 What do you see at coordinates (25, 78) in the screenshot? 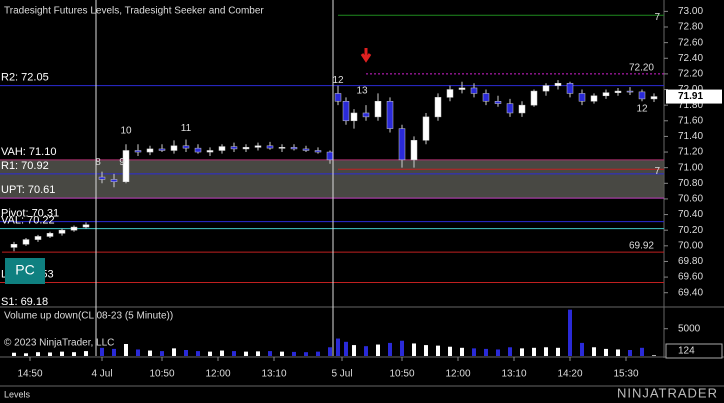
I see `level-label: R2: 72.05` at bounding box center [25, 78].